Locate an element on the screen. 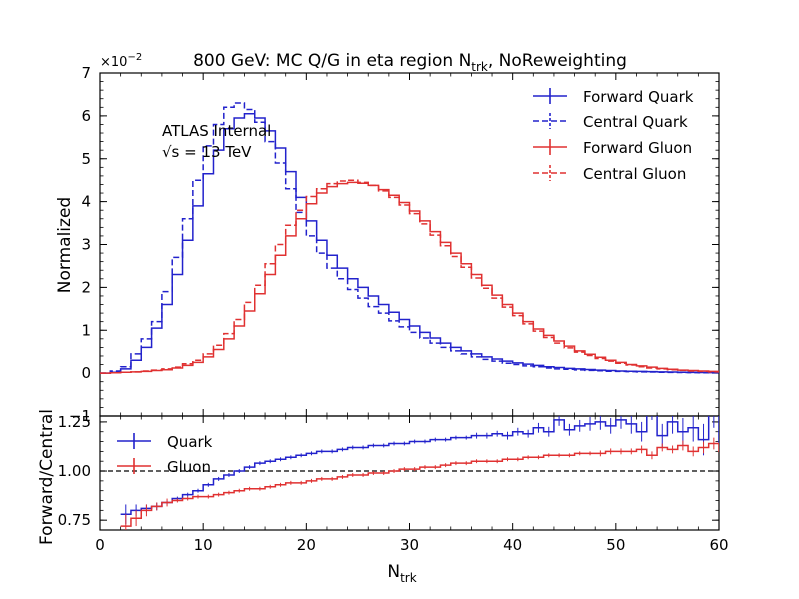  xtick-label: 10 is located at coordinates (203, 545).